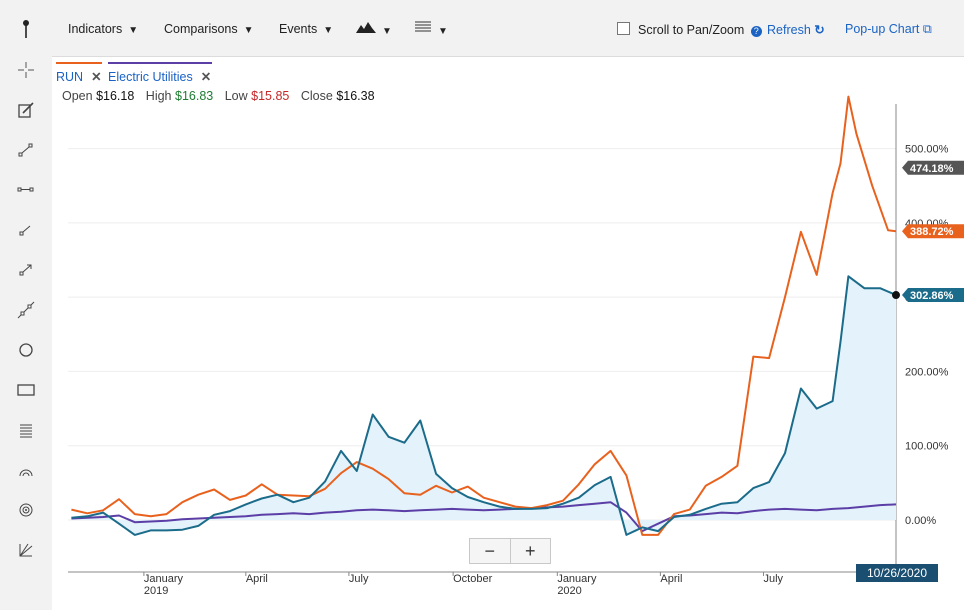 The image size is (964, 610). Describe the element at coordinates (115, 96) in the screenshot. I see `open-value: $16.18` at that location.